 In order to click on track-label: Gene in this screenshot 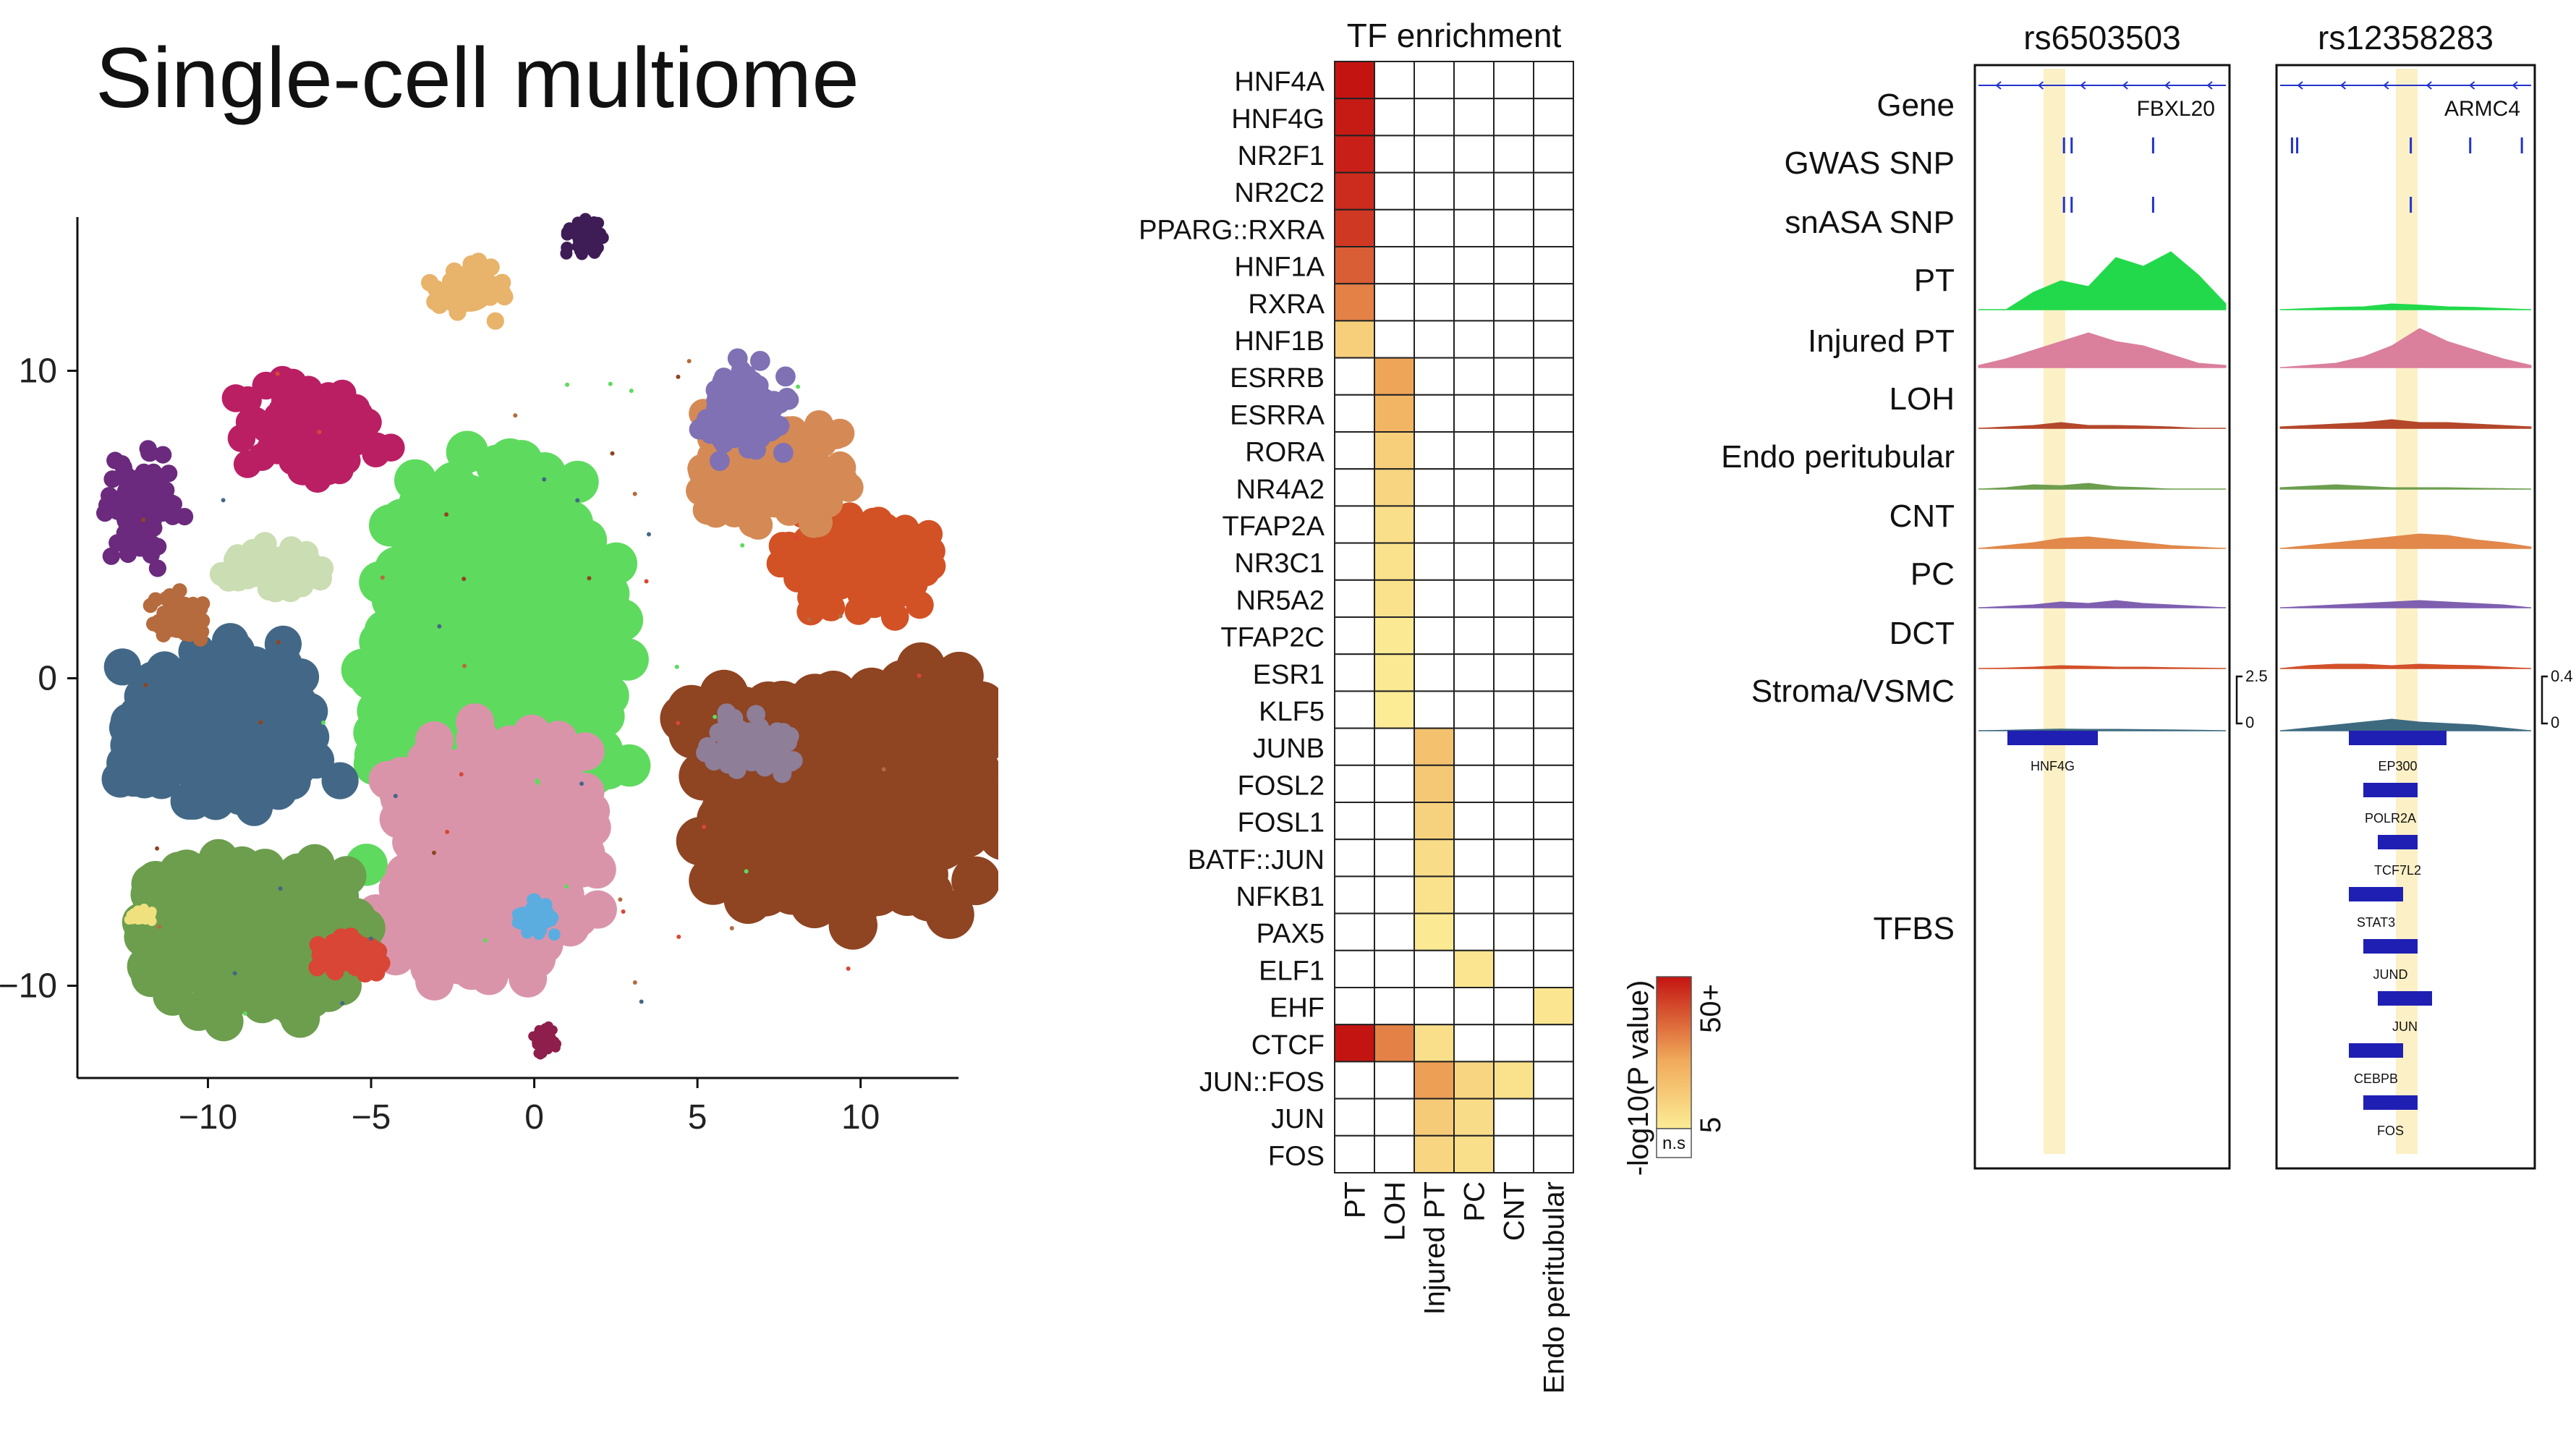, I will do `click(1915, 105)`.